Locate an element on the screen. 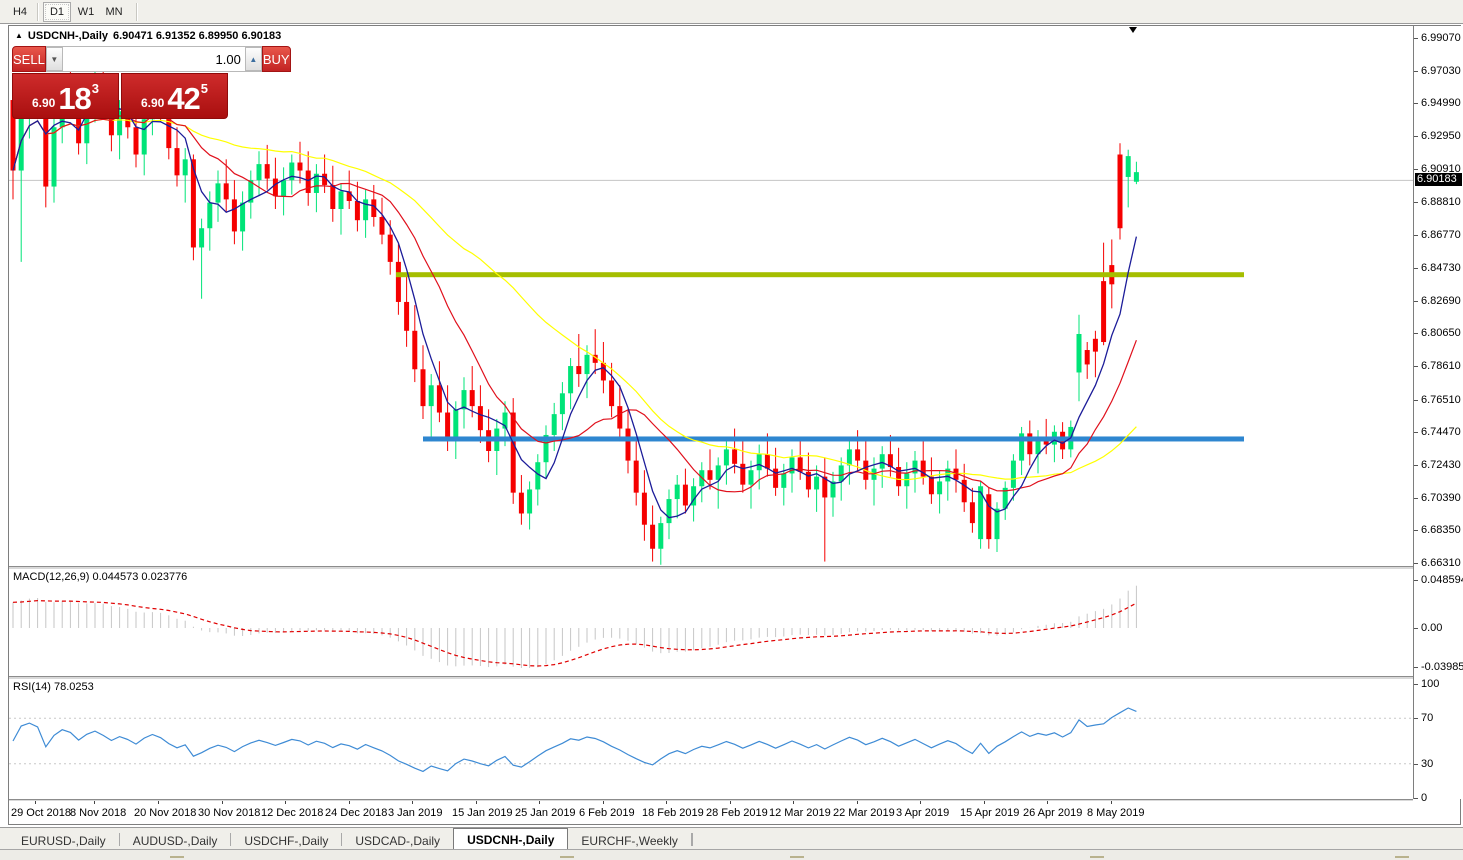 This screenshot has width=1463, height=860. date-axis-label: 3 Apr 2019 is located at coordinates (923, 813).